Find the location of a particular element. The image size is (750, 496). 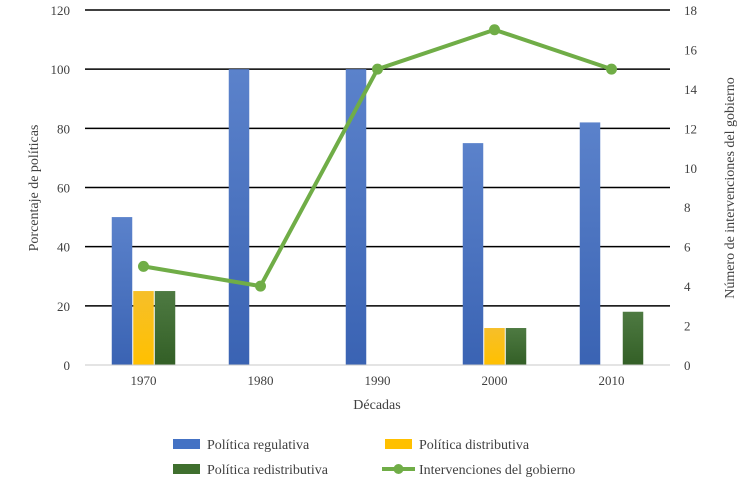

line-point-1970 is located at coordinates (143, 266).